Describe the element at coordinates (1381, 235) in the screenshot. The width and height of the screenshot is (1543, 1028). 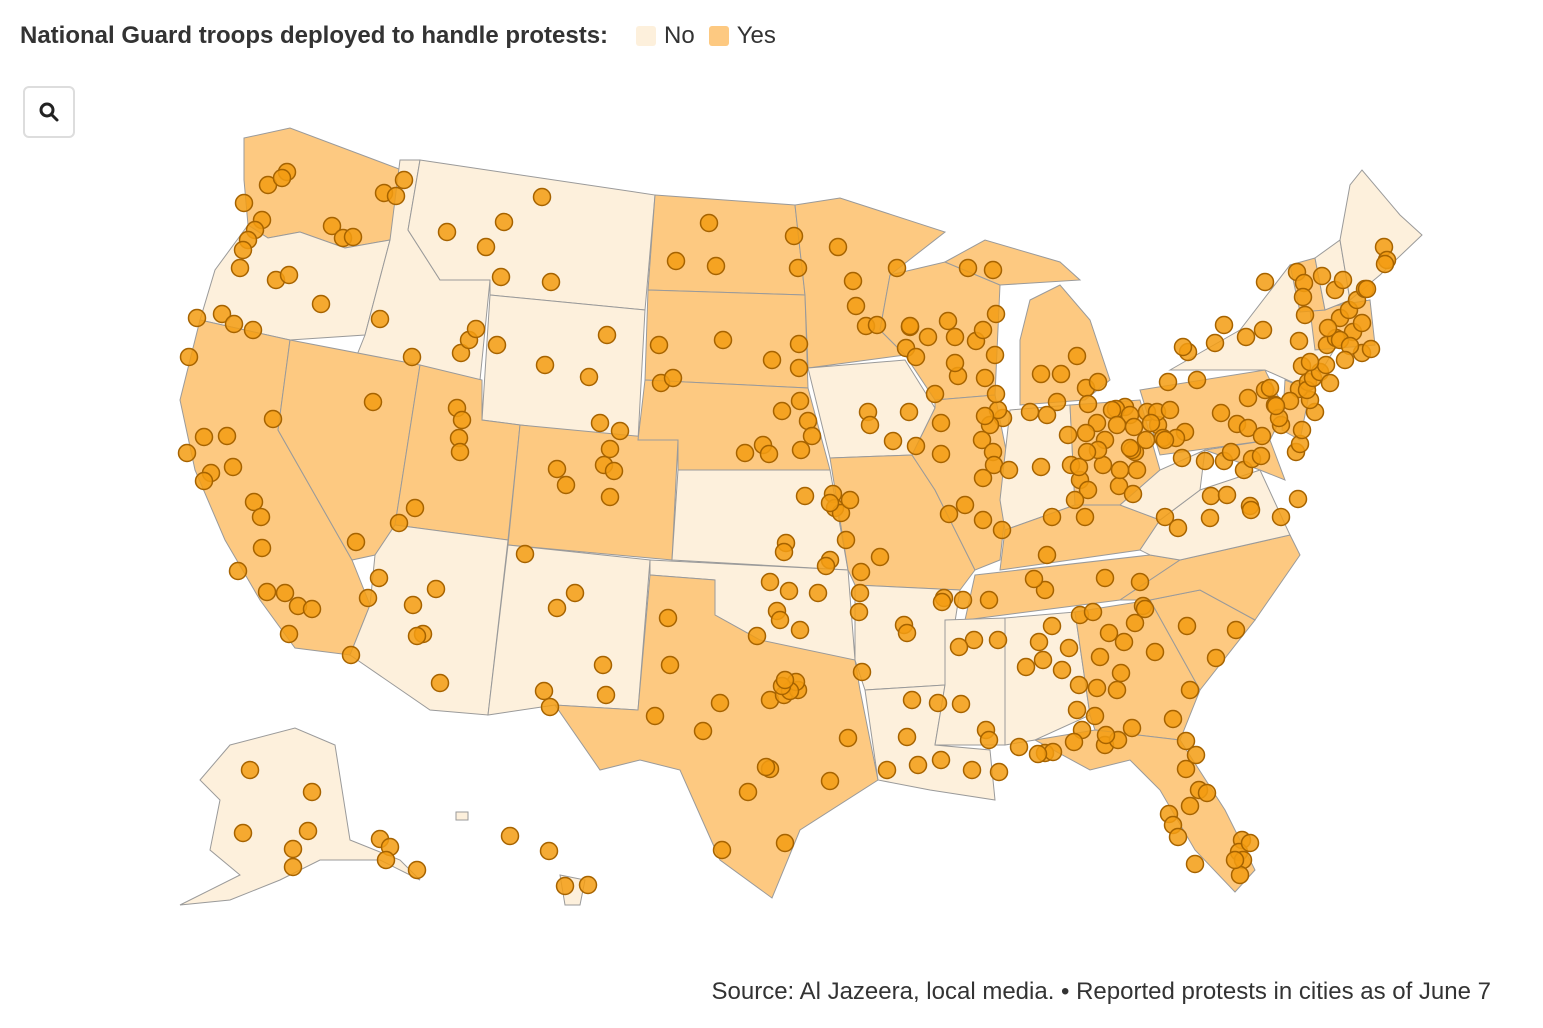
I see `state-maine` at that location.